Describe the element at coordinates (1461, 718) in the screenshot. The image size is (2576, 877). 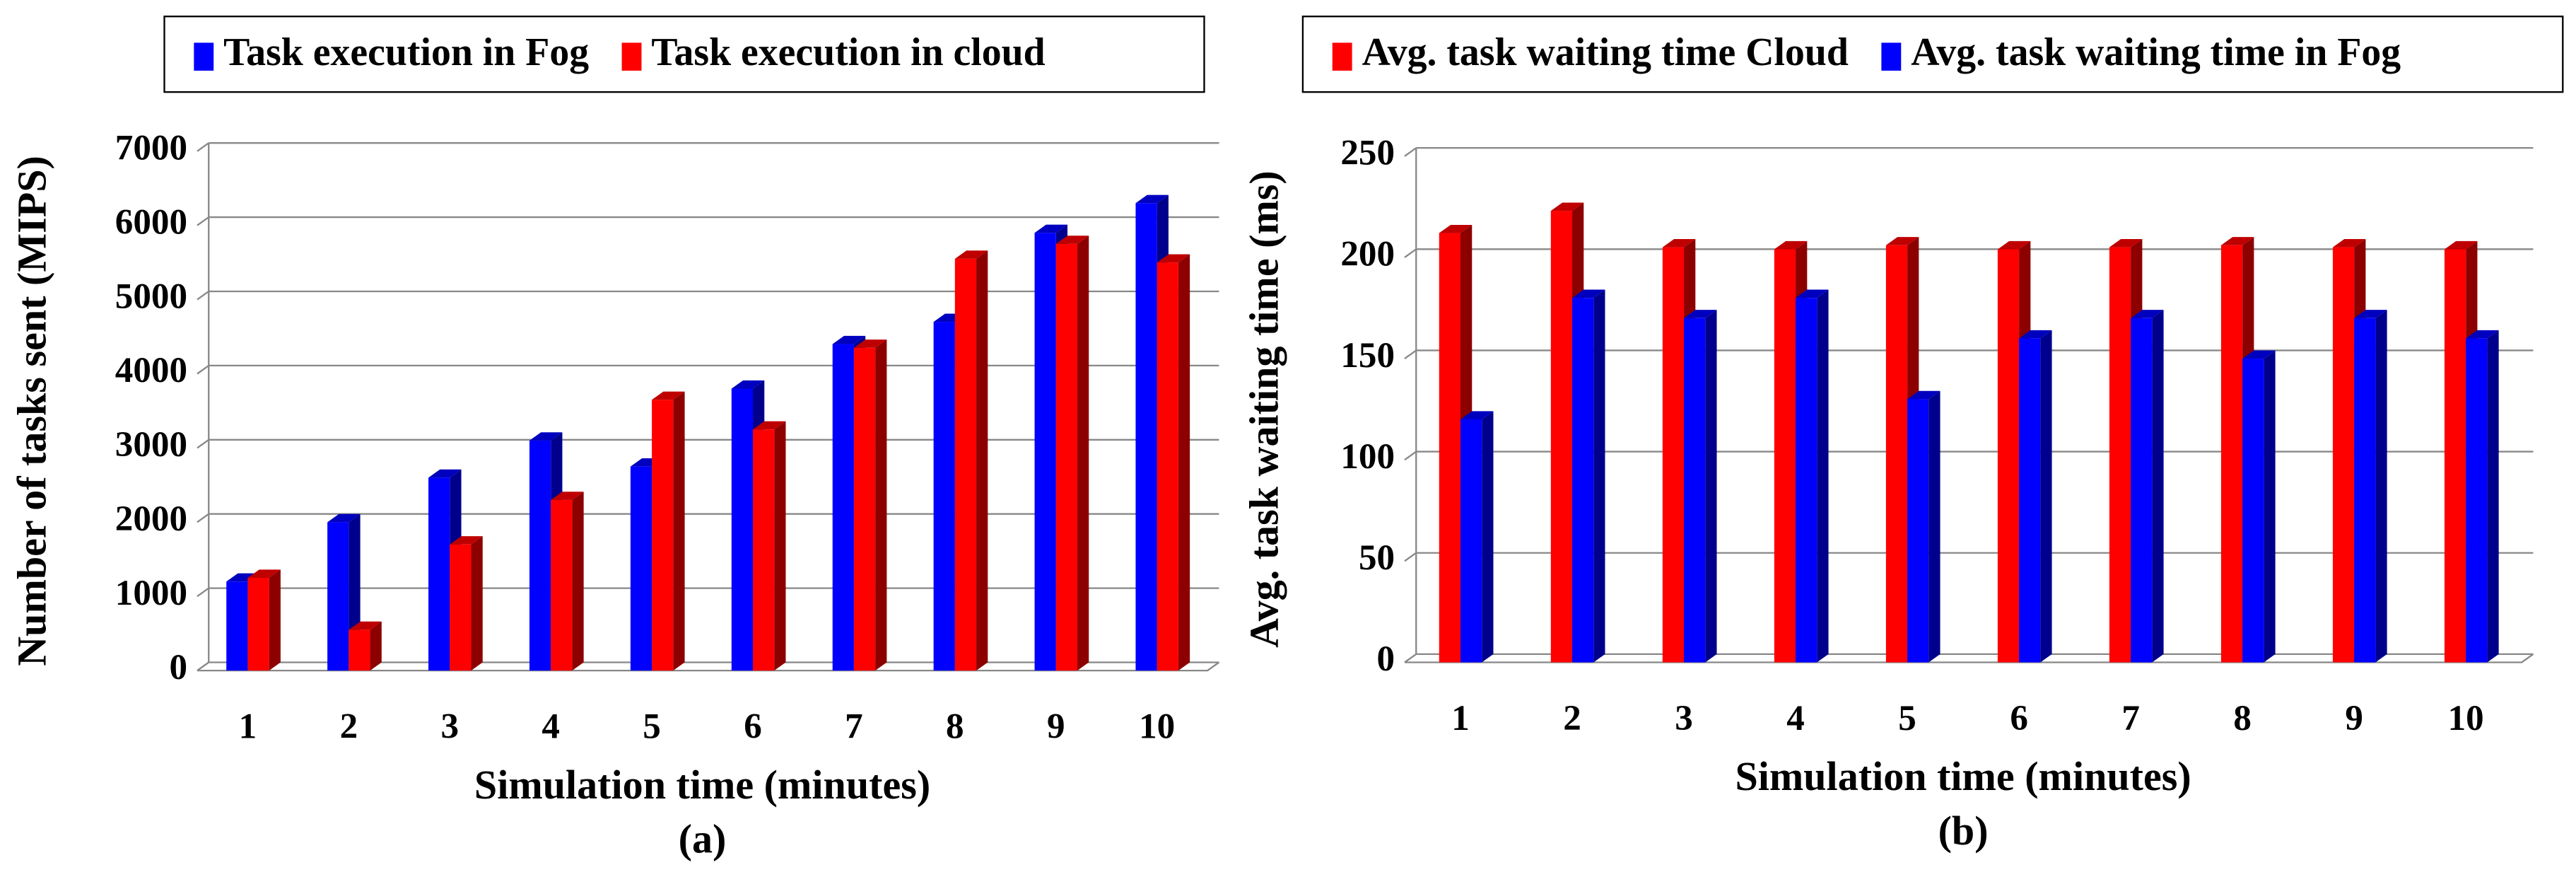
I see `x-tick-label: 1` at that location.